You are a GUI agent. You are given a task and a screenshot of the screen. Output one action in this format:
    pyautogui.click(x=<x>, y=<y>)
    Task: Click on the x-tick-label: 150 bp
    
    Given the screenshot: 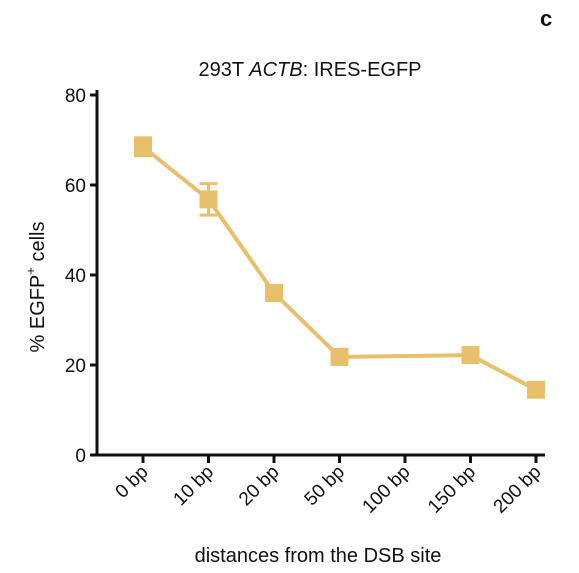 What is the action you would take?
    pyautogui.click(x=452, y=490)
    